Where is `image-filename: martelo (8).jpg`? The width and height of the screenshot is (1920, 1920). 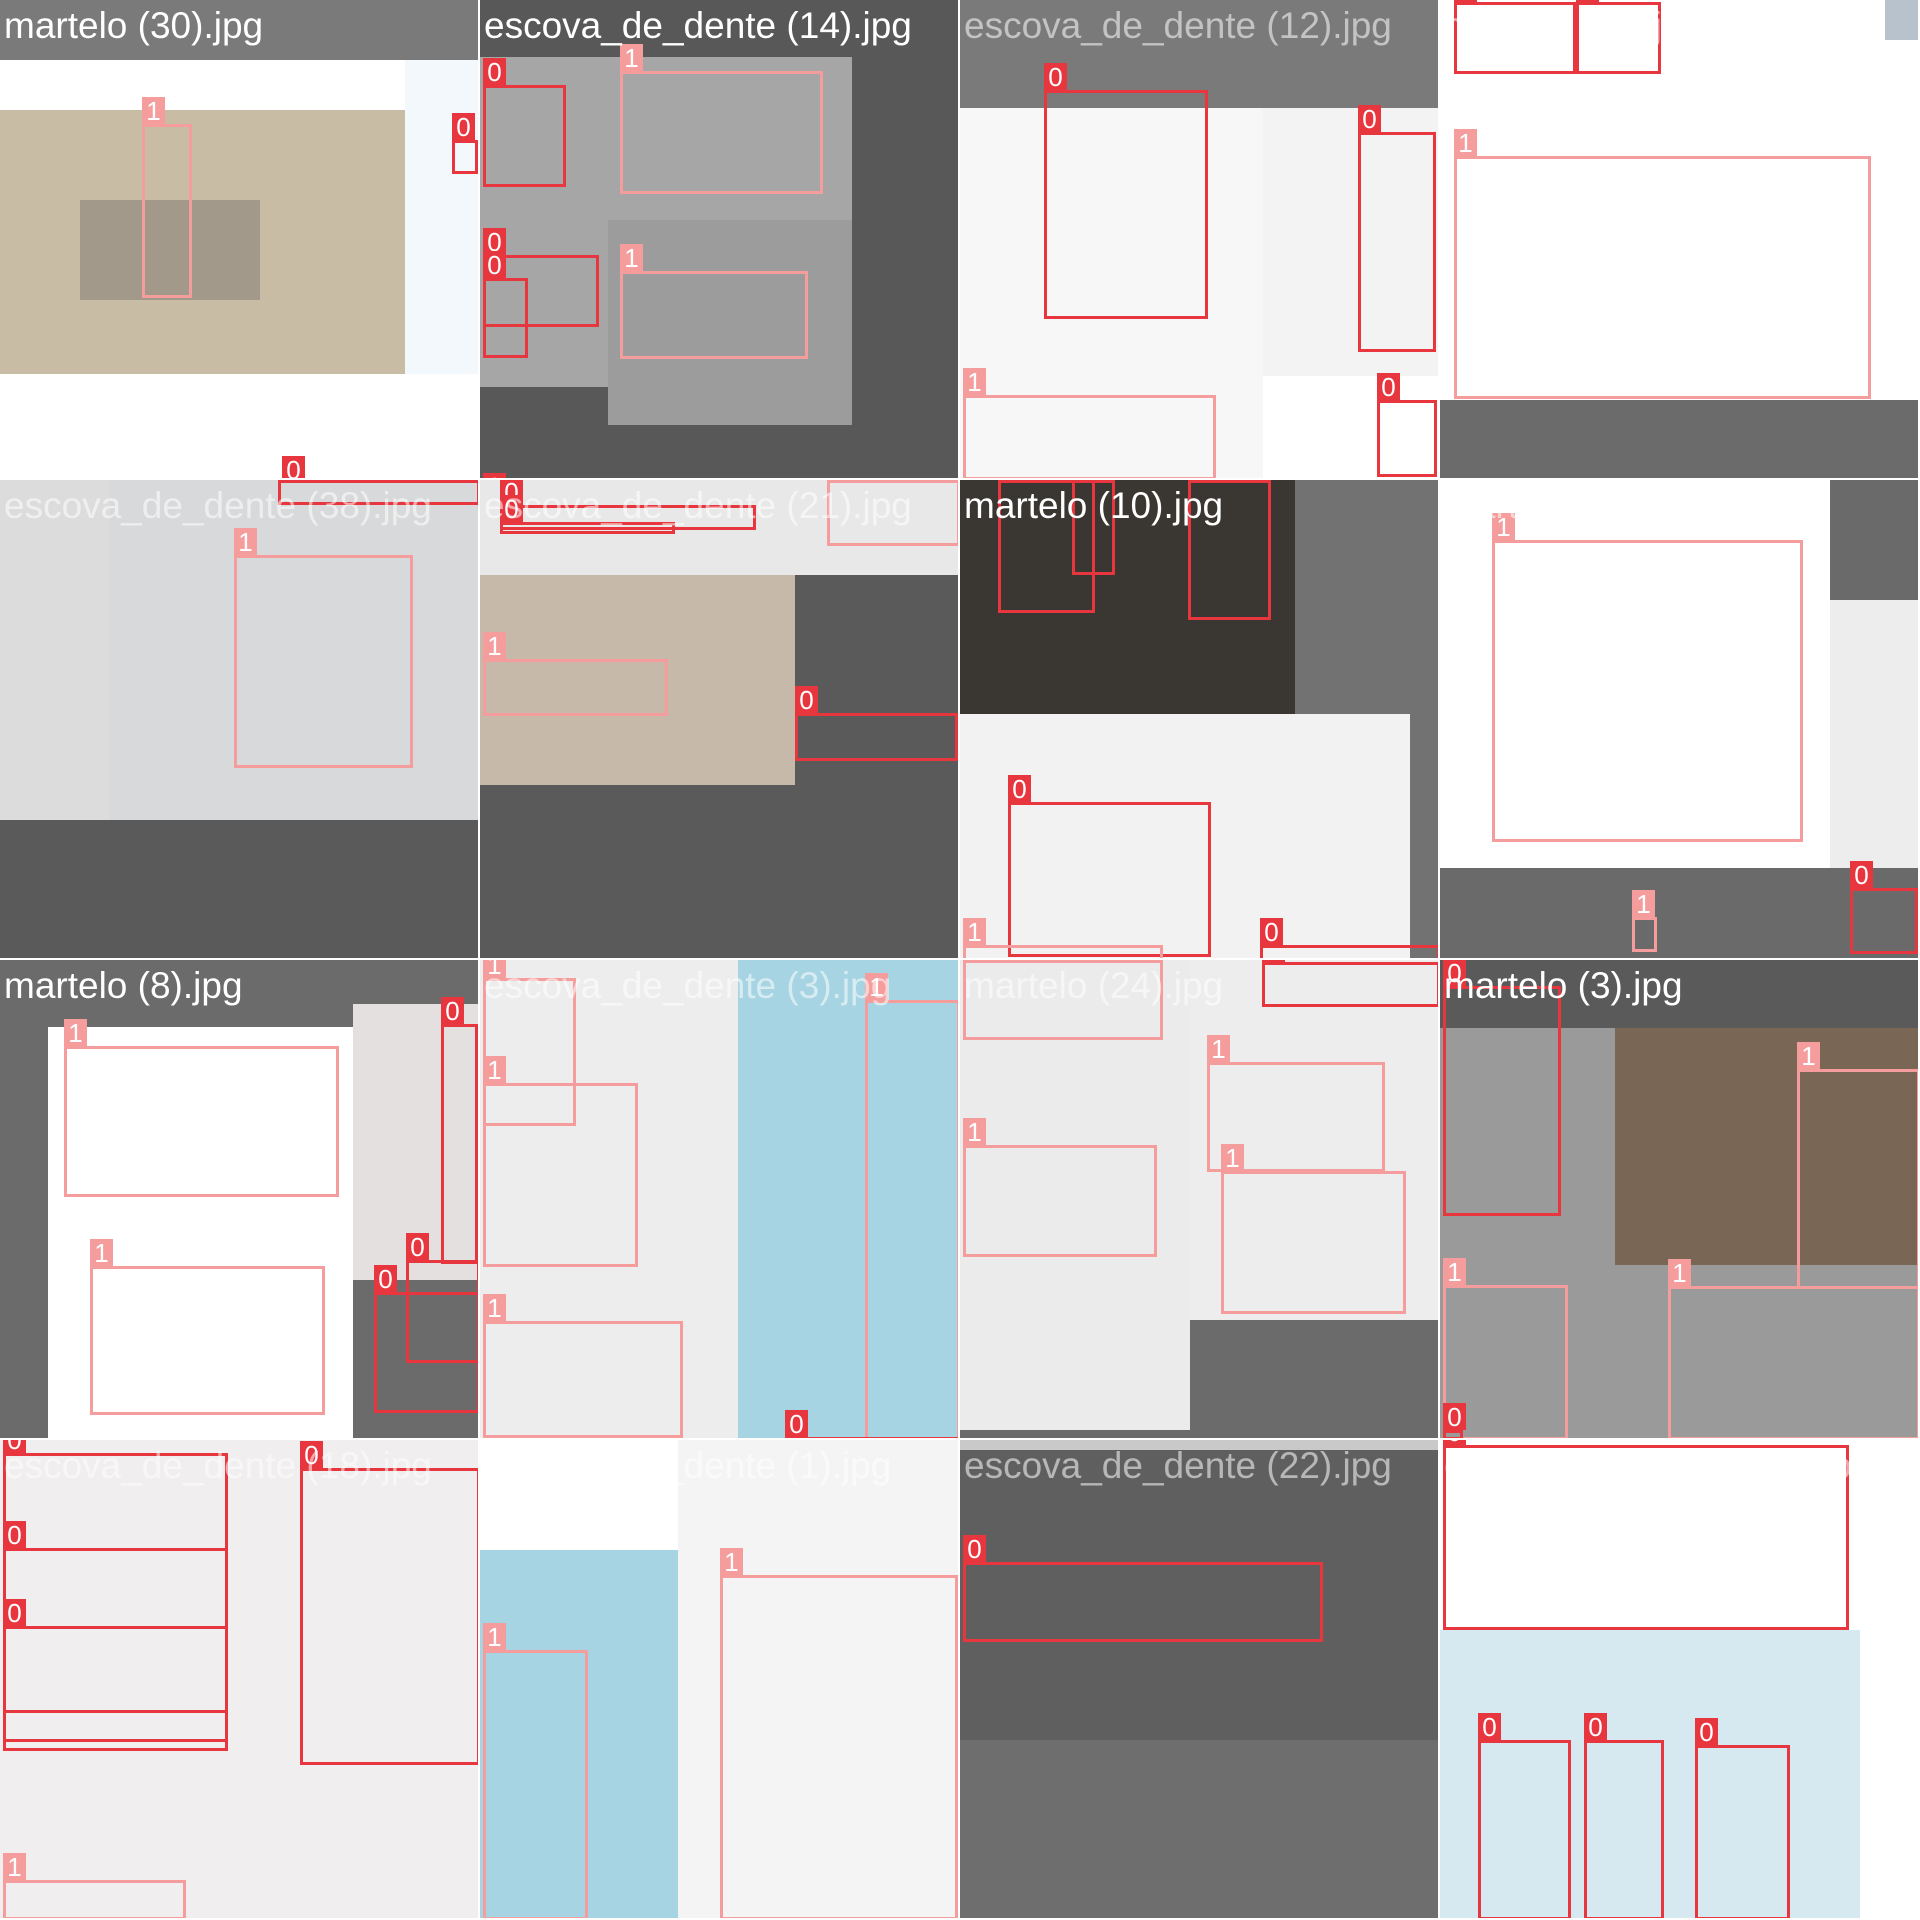 image-filename: martelo (8).jpg is located at coordinates (123, 985).